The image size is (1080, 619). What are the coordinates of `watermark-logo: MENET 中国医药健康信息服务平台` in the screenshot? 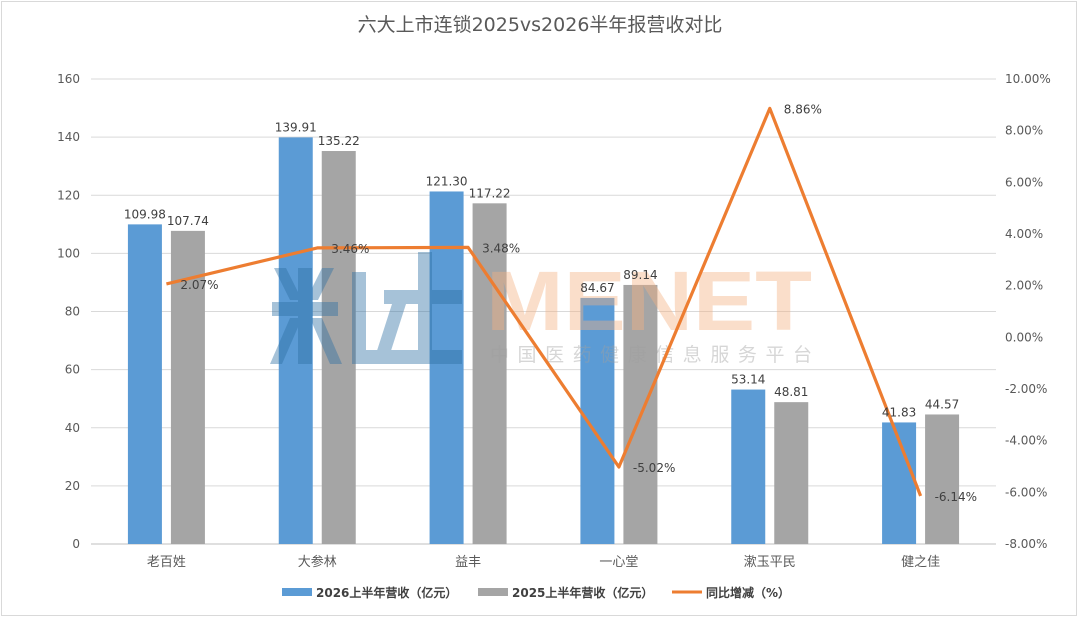 It's located at (541, 309).